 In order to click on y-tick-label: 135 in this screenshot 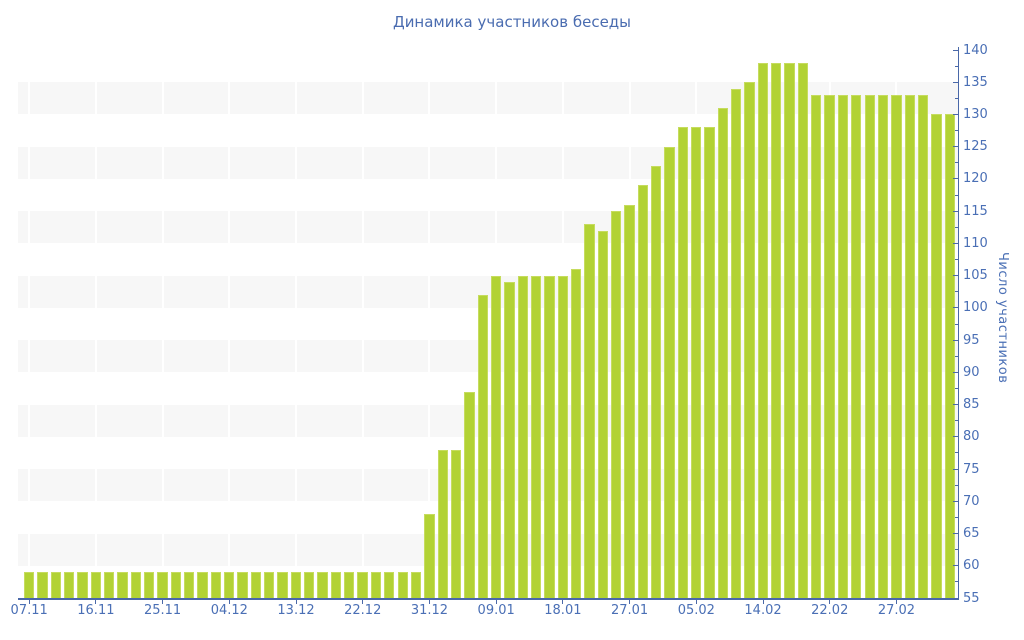, I will do `click(975, 82)`.